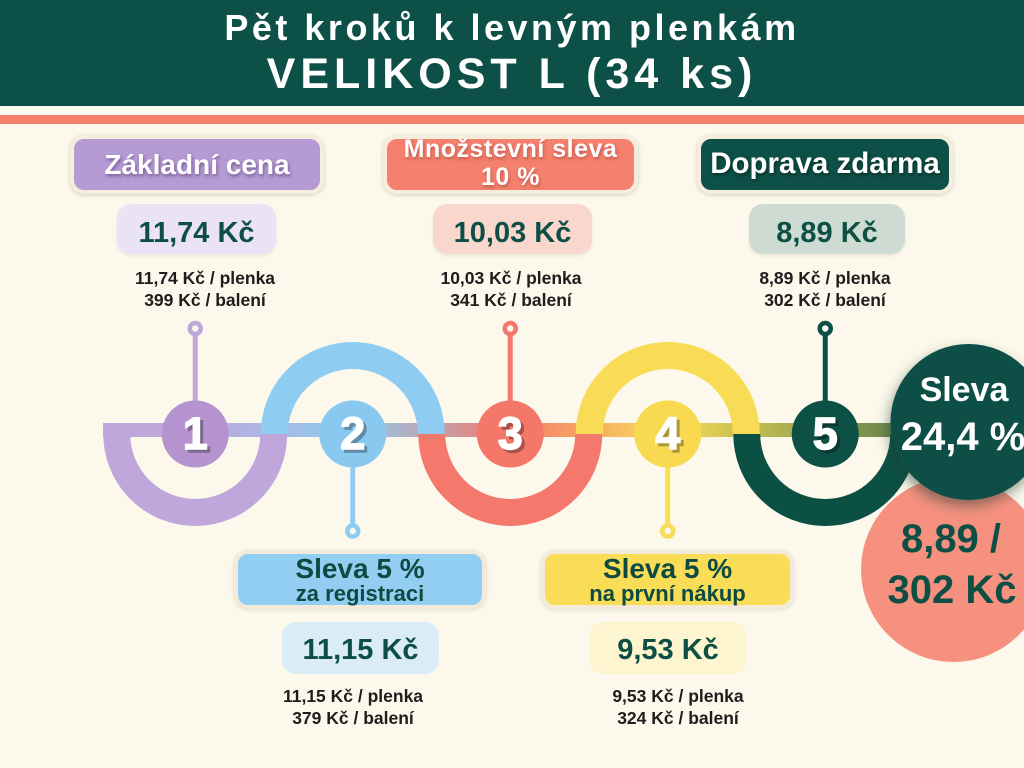  Describe the element at coordinates (952, 590) in the screenshot. I see `svg-text: 302 Kč` at that location.